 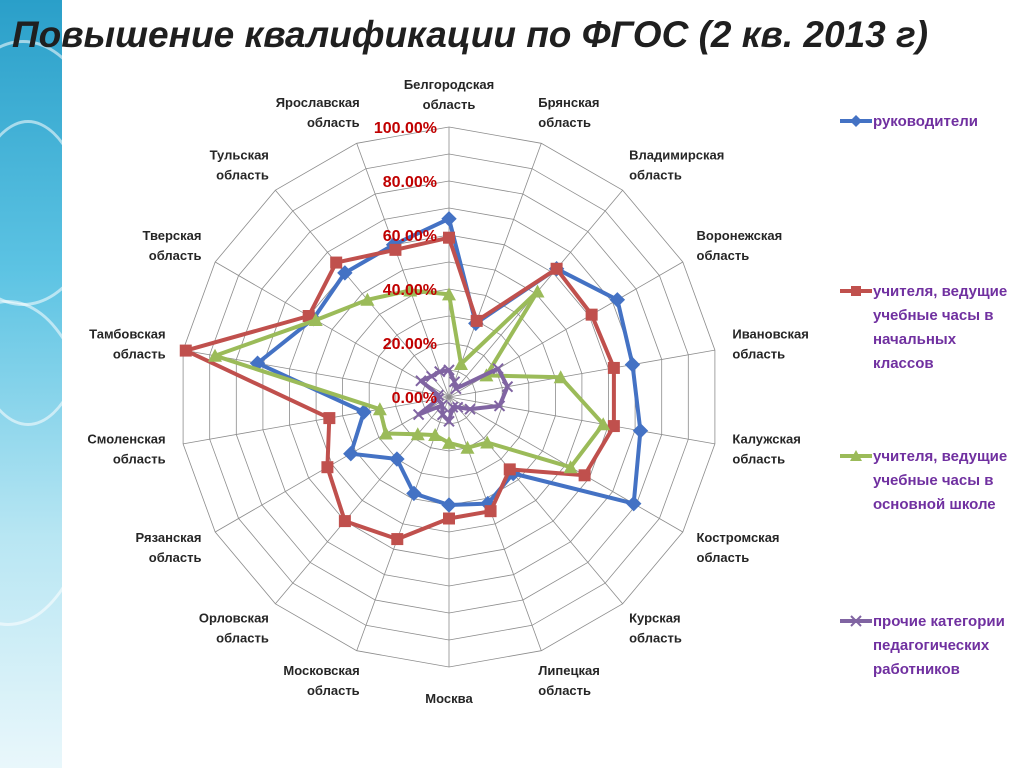 What do you see at coordinates (738, 547) in the screenshot?
I see `category-label: Костромская область` at bounding box center [738, 547].